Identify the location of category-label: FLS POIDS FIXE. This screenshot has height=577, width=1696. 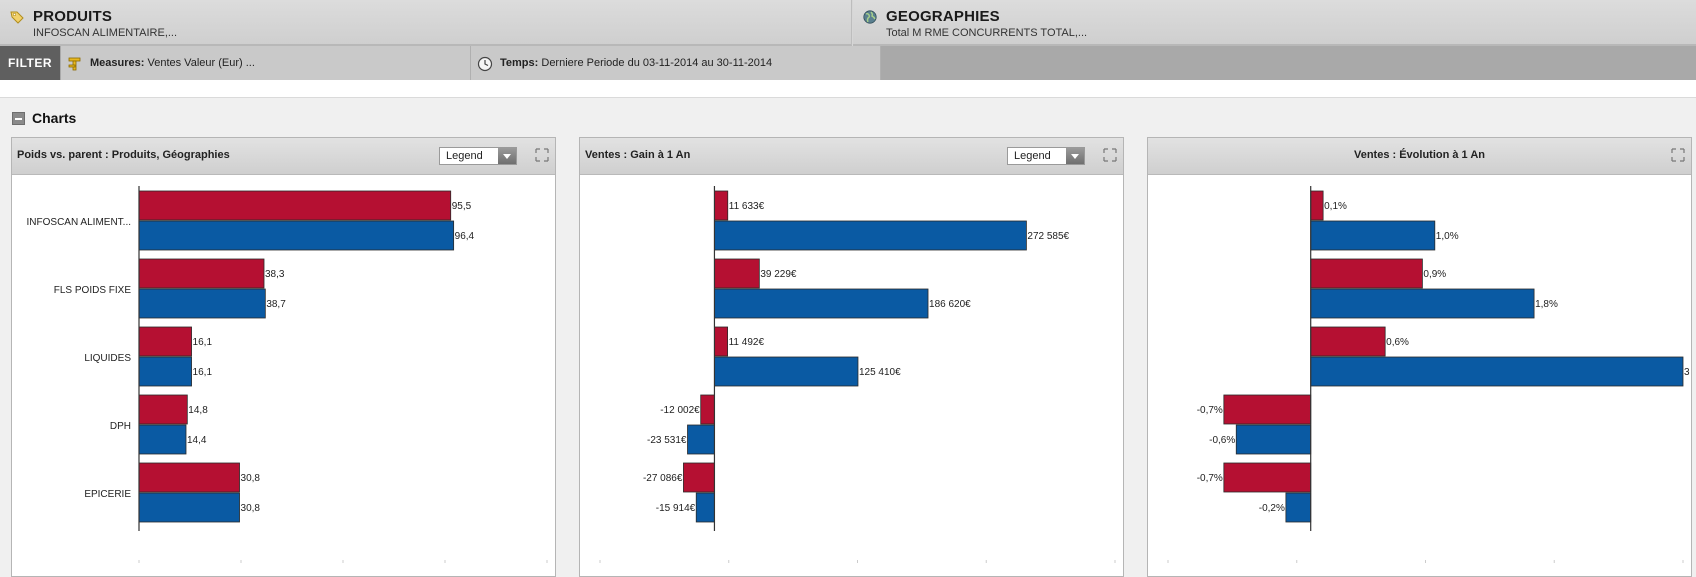
(93, 290).